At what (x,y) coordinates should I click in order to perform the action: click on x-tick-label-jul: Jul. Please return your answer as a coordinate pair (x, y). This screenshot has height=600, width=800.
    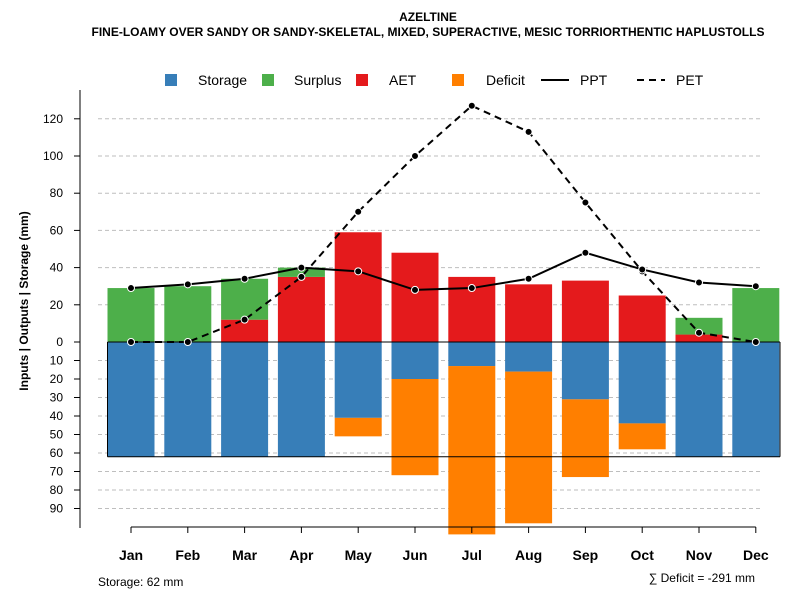
    Looking at the image, I should click on (472, 555).